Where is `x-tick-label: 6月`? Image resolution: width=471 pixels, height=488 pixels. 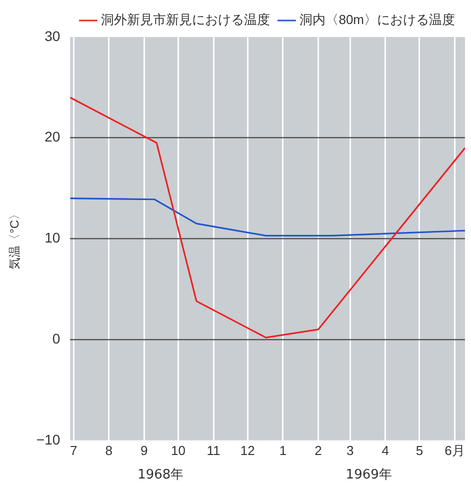 x-tick-label: 6月 is located at coordinates (454, 450).